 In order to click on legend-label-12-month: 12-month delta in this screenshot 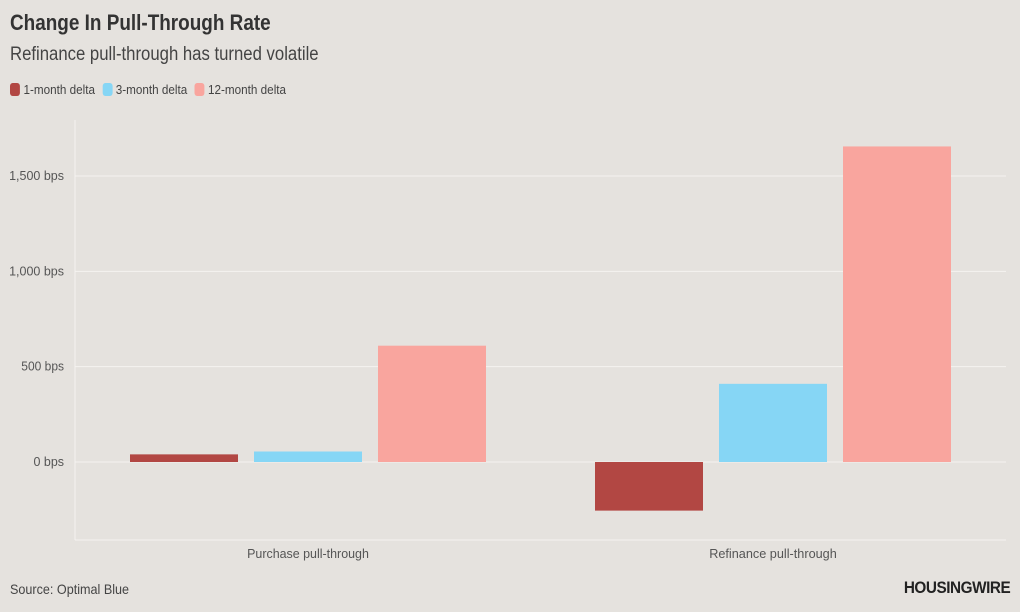, I will do `click(247, 89)`.